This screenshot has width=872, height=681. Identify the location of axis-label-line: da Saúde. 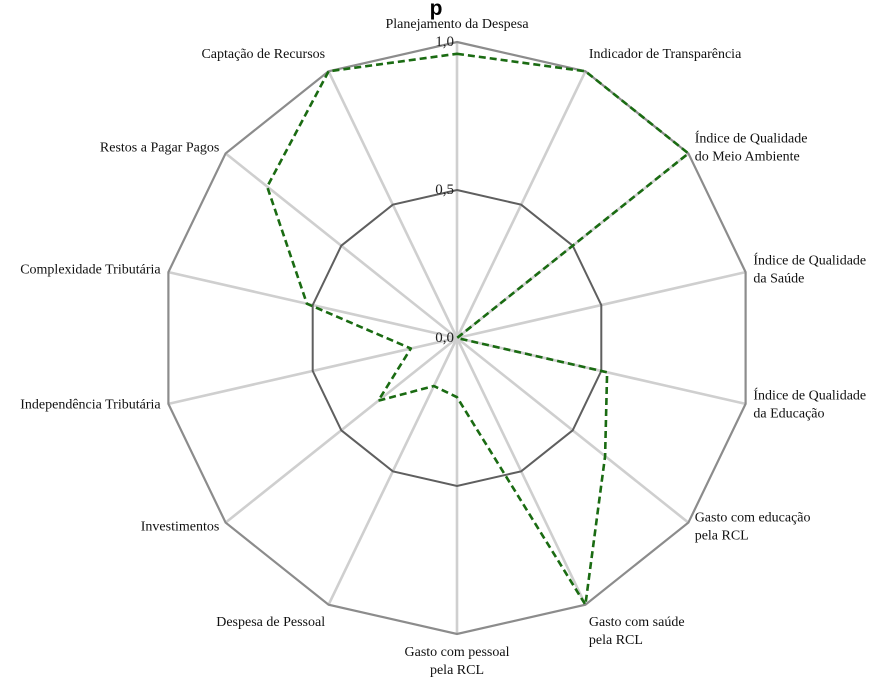
(778, 278).